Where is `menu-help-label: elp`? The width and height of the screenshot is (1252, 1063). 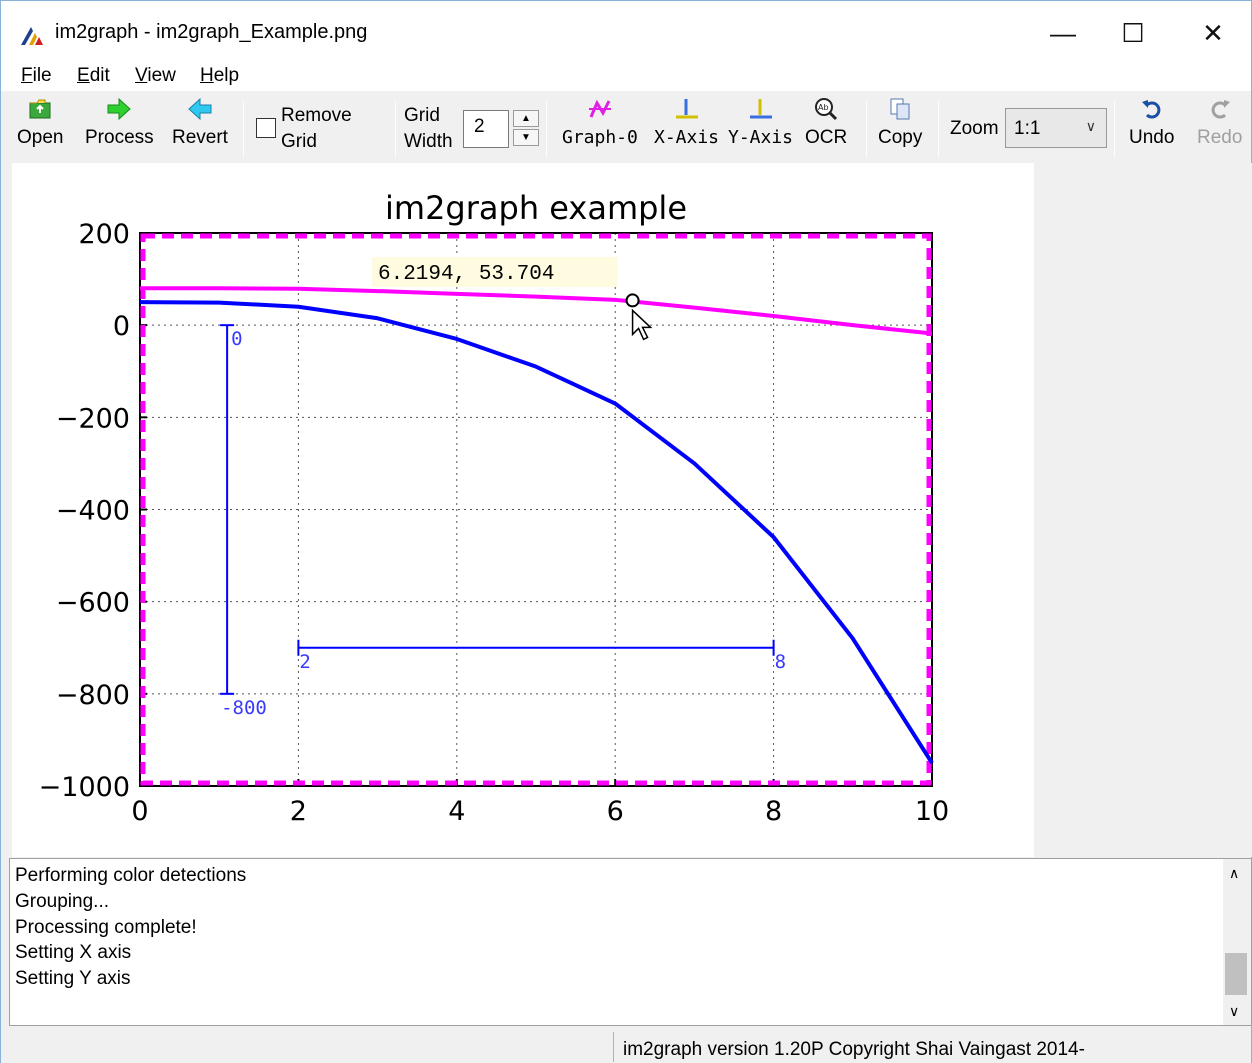
menu-help-label: elp is located at coordinates (226, 75).